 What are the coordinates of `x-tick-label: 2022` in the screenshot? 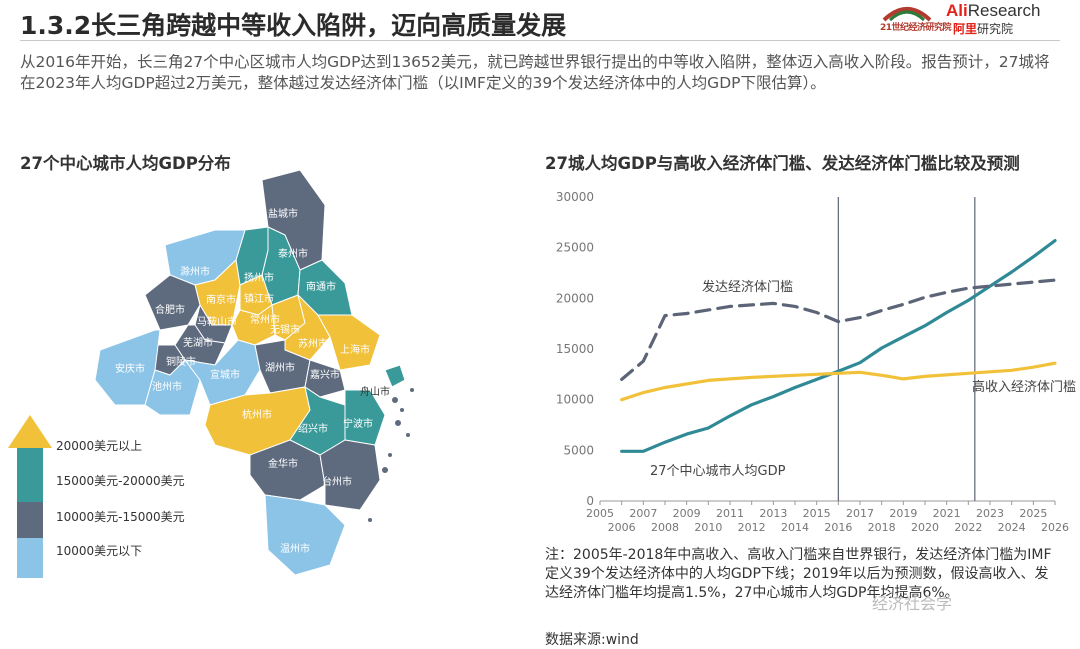 It's located at (968, 527).